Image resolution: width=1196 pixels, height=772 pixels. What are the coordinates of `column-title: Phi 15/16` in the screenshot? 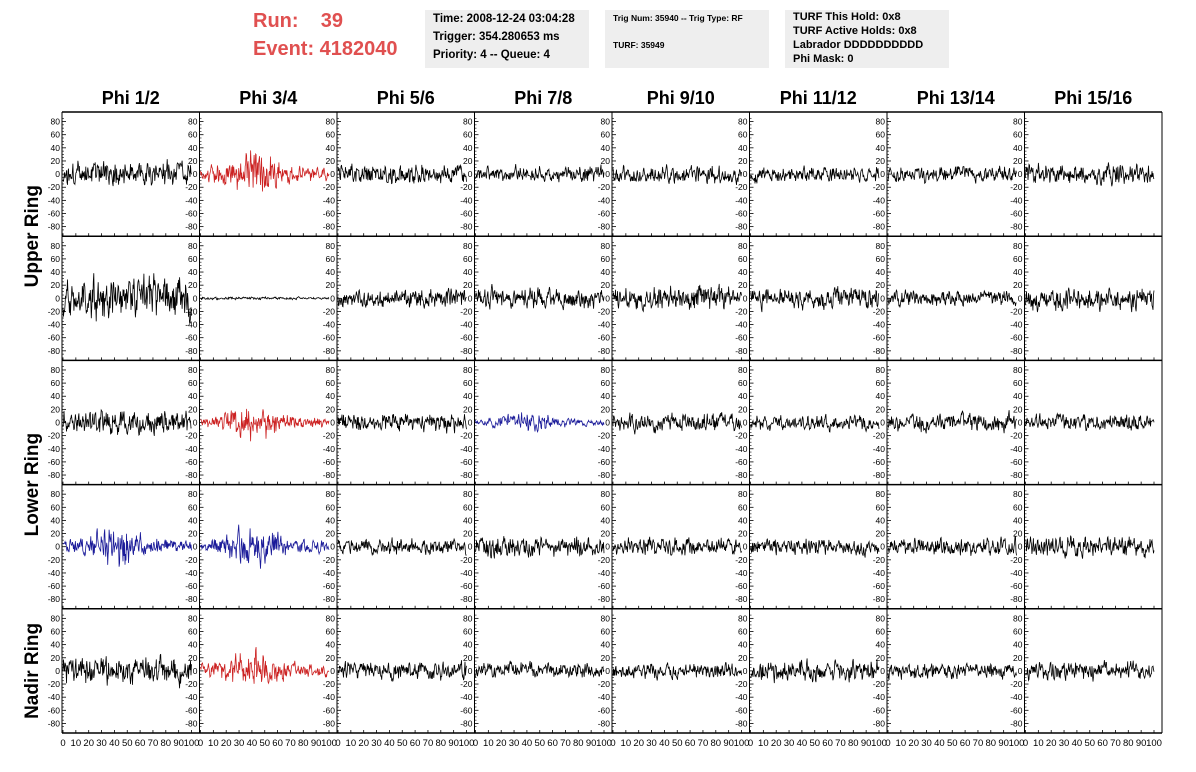 It's located at (1093, 98).